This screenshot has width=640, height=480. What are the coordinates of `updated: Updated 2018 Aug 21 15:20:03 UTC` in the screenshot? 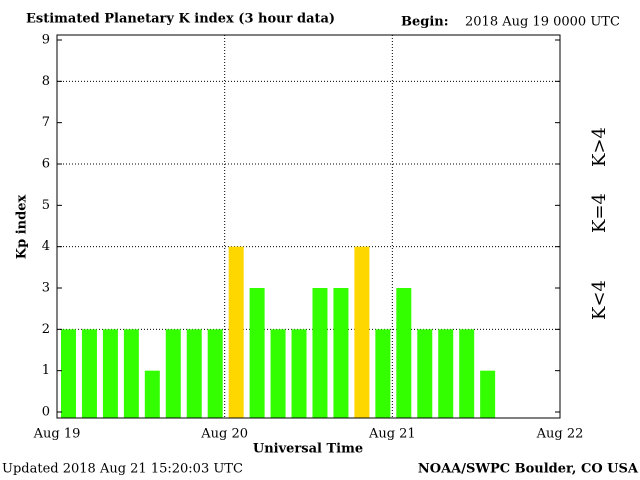 It's located at (122, 469).